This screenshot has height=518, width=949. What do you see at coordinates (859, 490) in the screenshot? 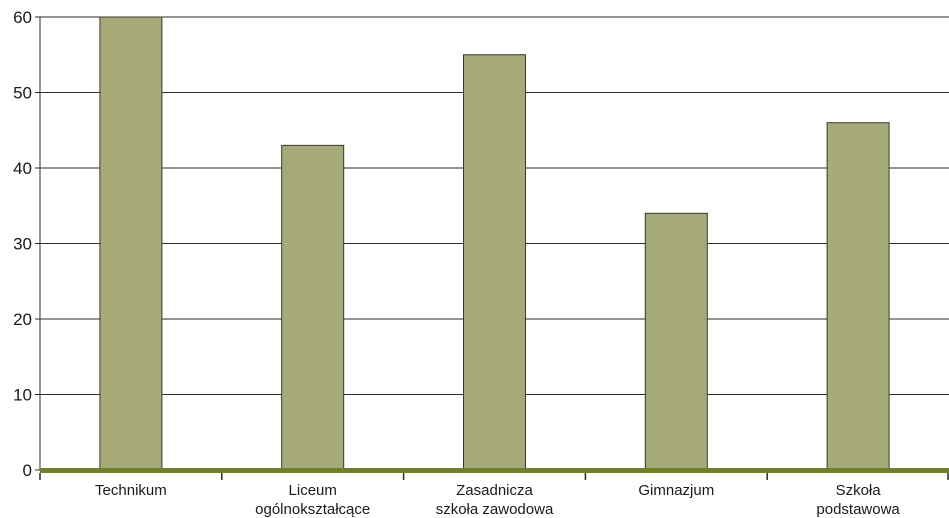
I see `x-category-label: Szkoła` at bounding box center [859, 490].